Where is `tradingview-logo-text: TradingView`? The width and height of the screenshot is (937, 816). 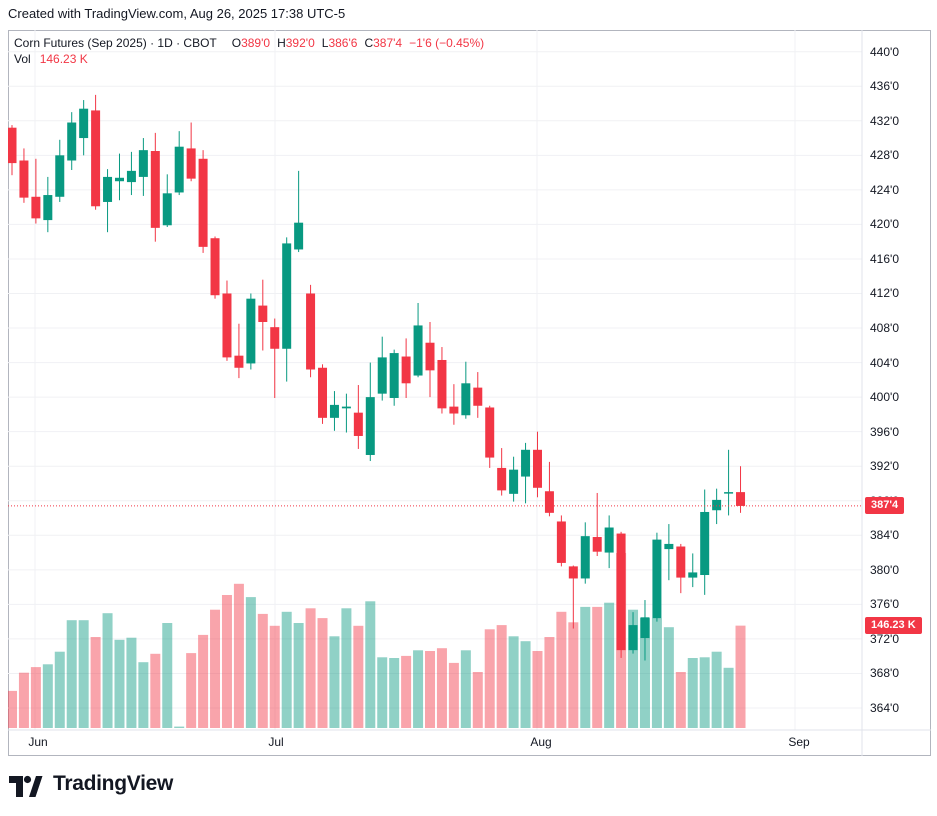
tradingview-logo-text: TradingView is located at coordinates (113, 783).